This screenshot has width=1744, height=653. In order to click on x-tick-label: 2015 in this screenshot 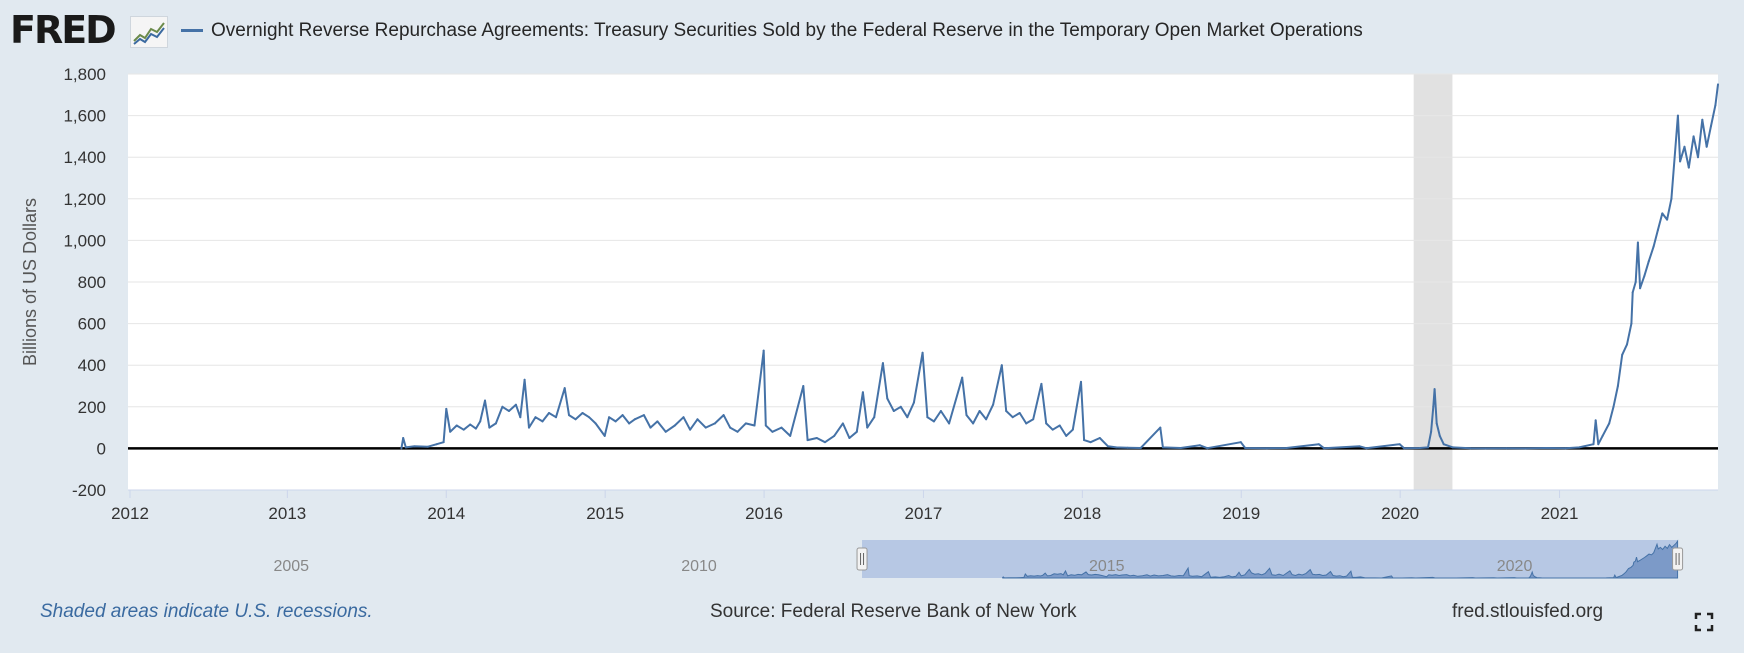, I will do `click(605, 513)`.